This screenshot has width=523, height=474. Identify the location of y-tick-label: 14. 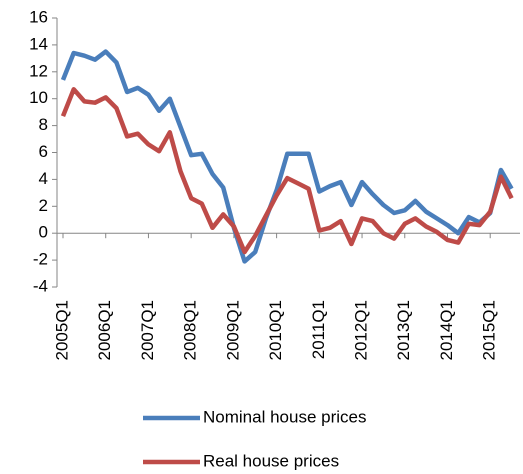
(38, 43).